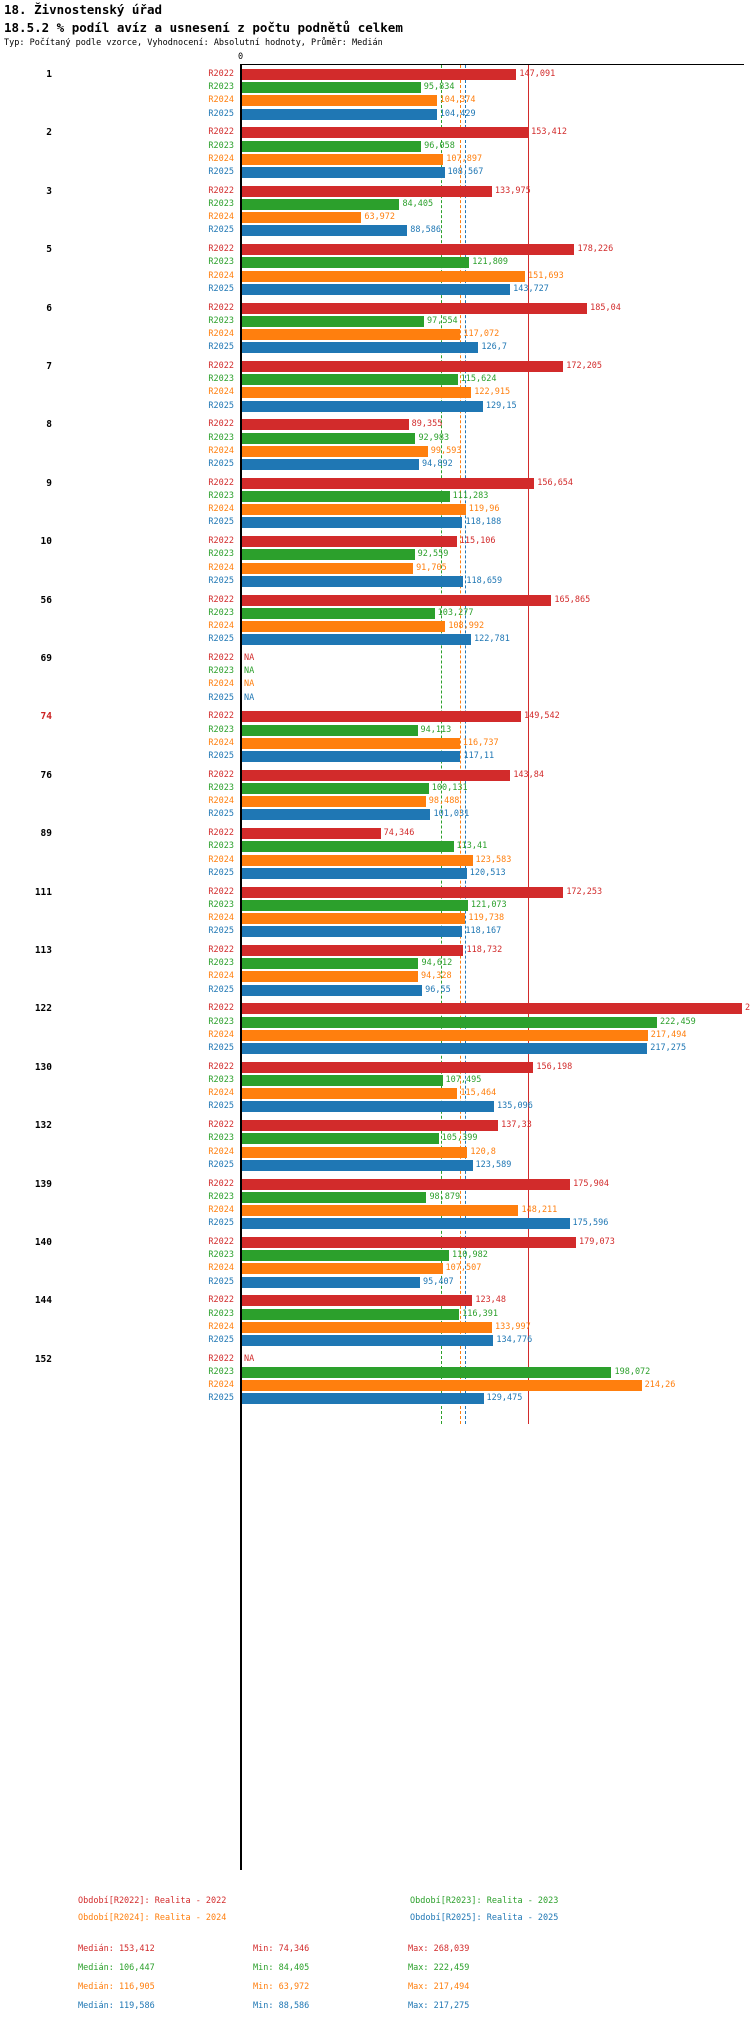 The height and width of the screenshot is (2036, 750). Describe the element at coordinates (49, 191) in the screenshot. I see `group-label: 3` at that location.